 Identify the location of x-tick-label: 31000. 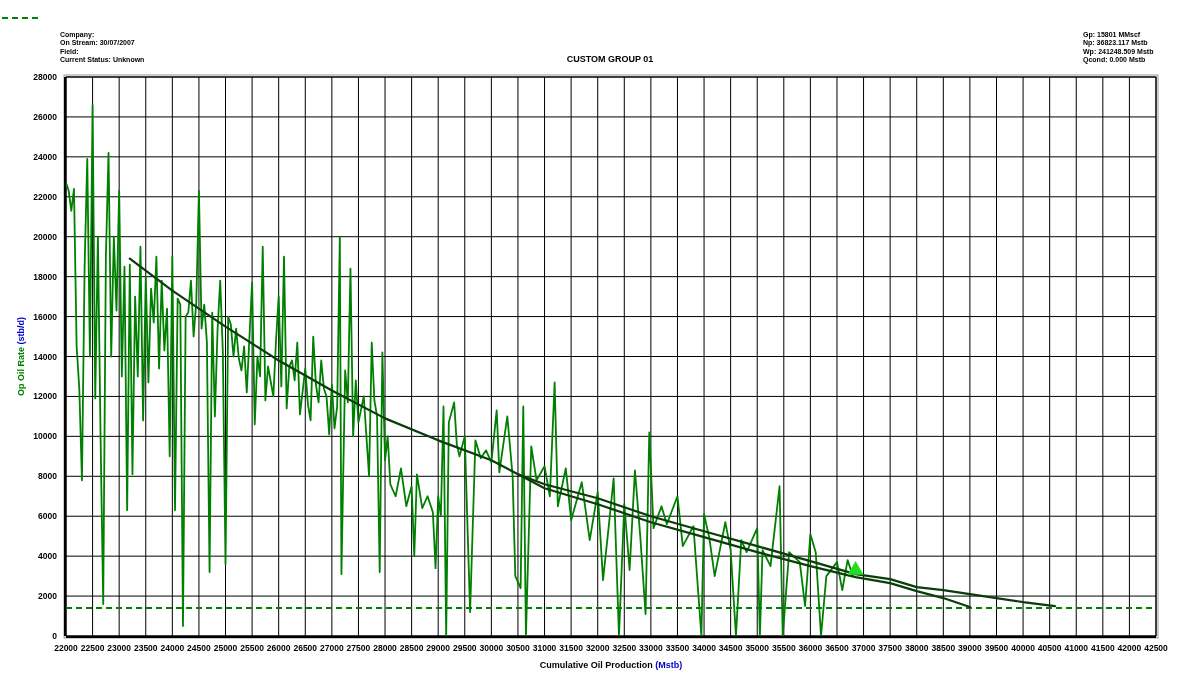
(544, 648).